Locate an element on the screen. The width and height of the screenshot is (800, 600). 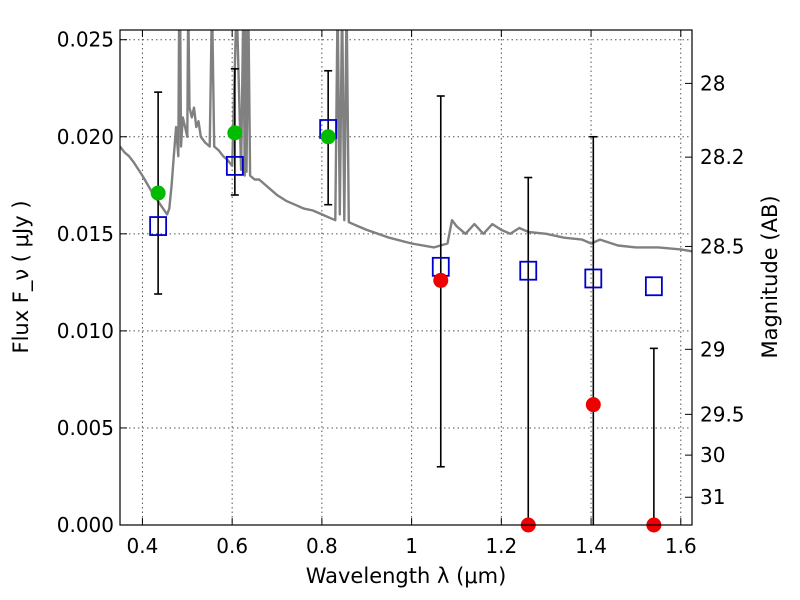
y-axis-label: Flux F_ν ( μJy ) is located at coordinates (21, 276).